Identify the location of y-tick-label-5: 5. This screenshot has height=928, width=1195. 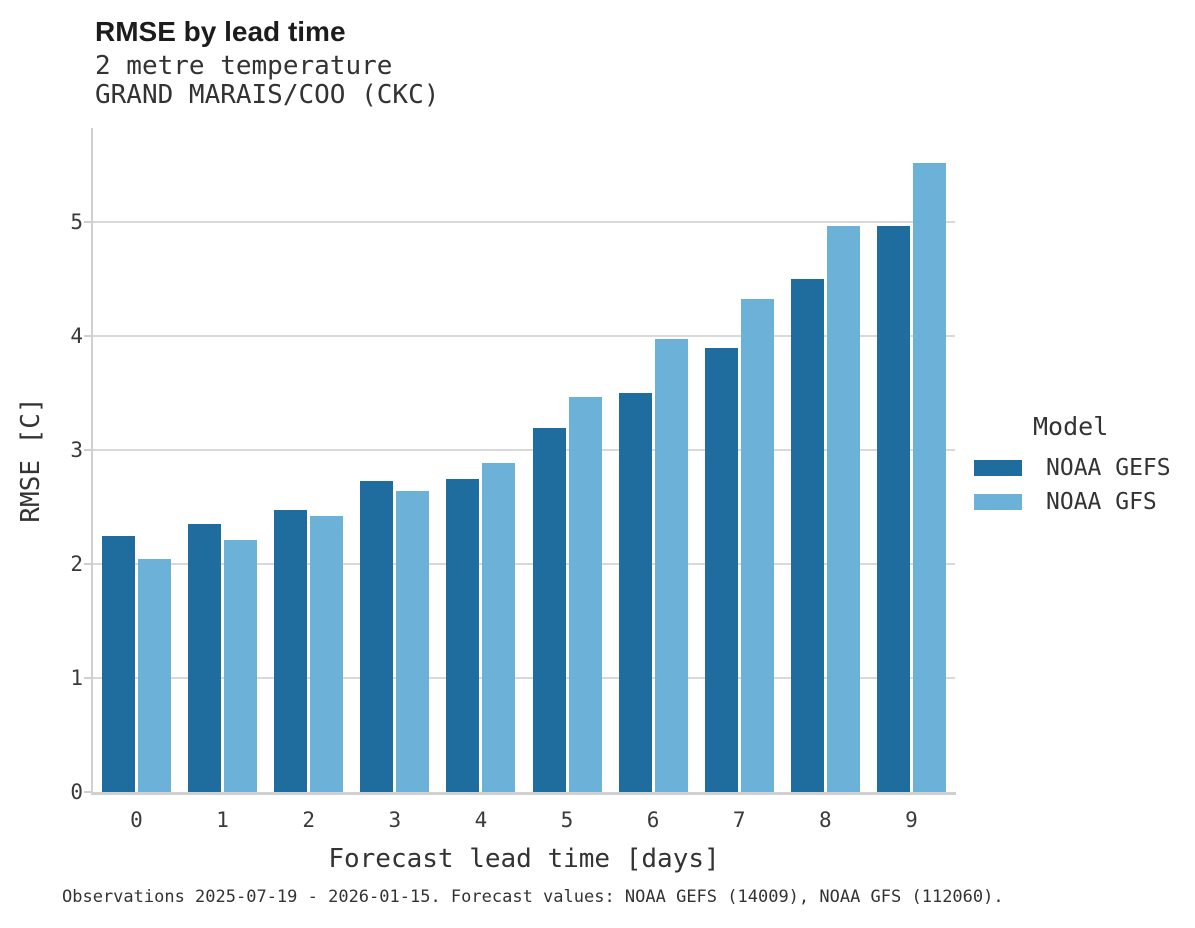
(76, 221).